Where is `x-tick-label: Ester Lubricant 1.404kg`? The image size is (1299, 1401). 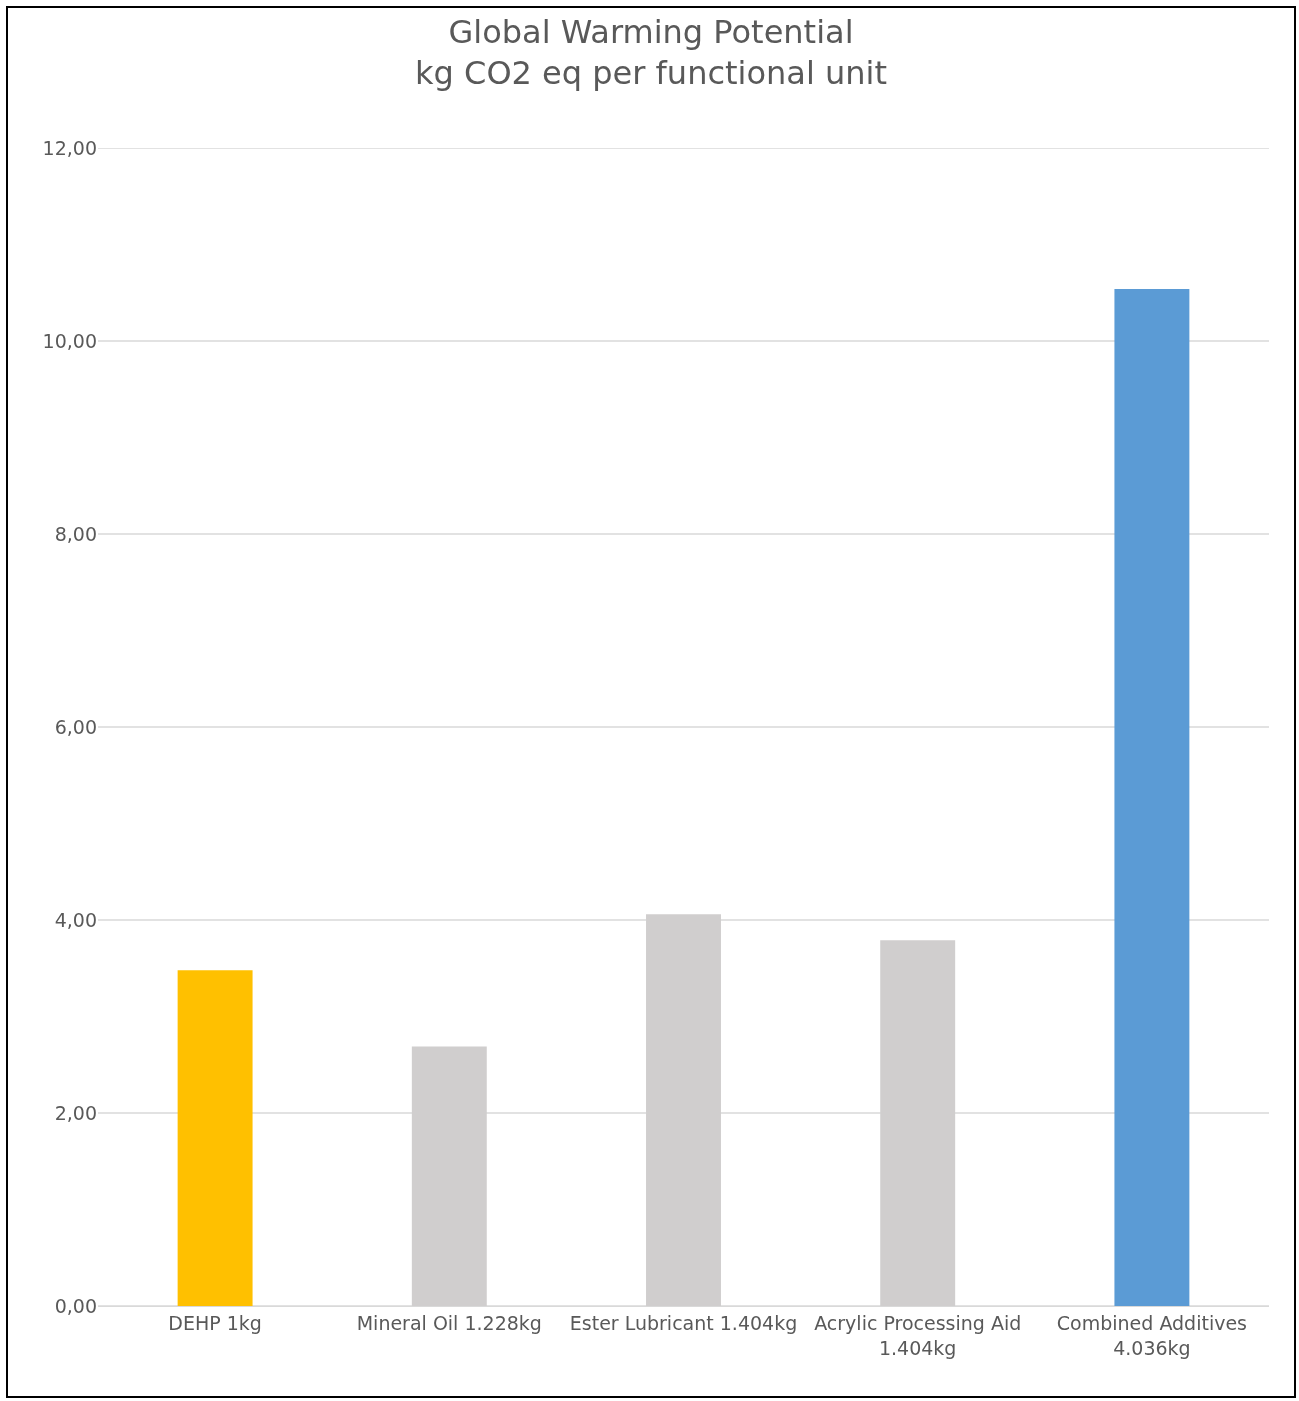 x-tick-label: Ester Lubricant 1.404kg is located at coordinates (683, 1322).